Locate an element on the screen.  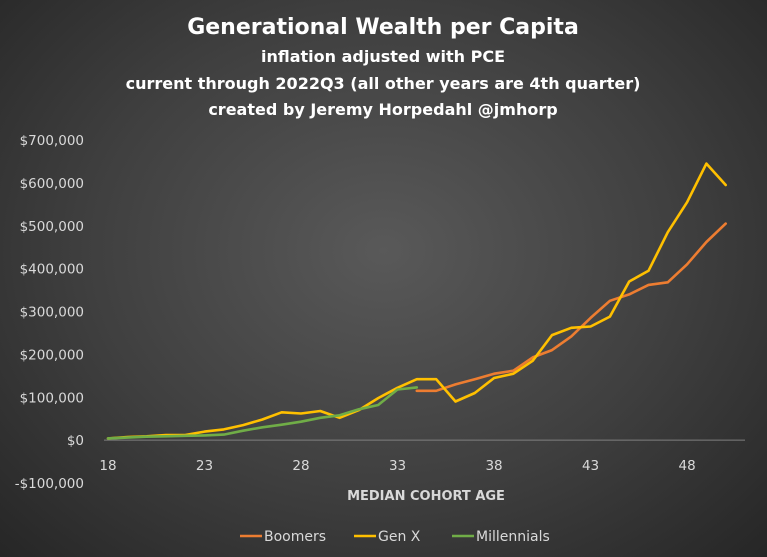
legend-item-millennials: Millennials is located at coordinates (501, 537).